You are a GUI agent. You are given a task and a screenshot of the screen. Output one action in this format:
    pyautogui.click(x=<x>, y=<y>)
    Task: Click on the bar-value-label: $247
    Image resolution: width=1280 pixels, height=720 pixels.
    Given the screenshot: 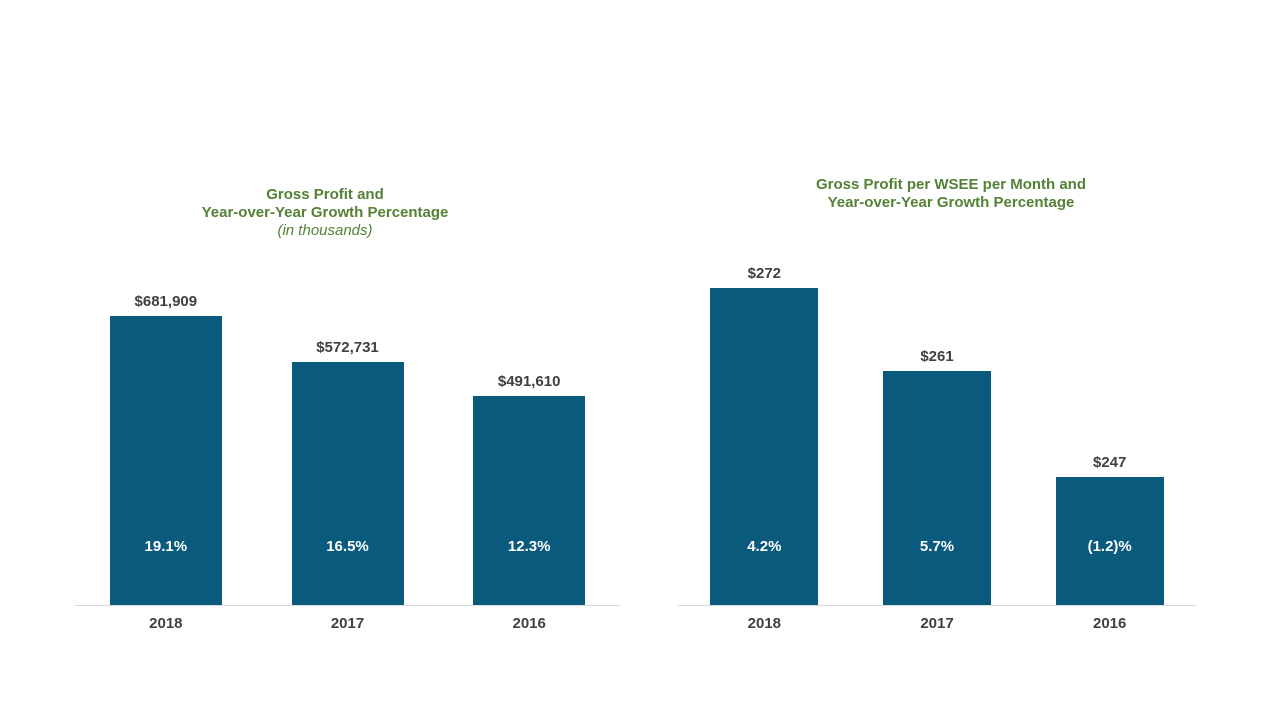 What is the action you would take?
    pyautogui.click(x=1109, y=462)
    